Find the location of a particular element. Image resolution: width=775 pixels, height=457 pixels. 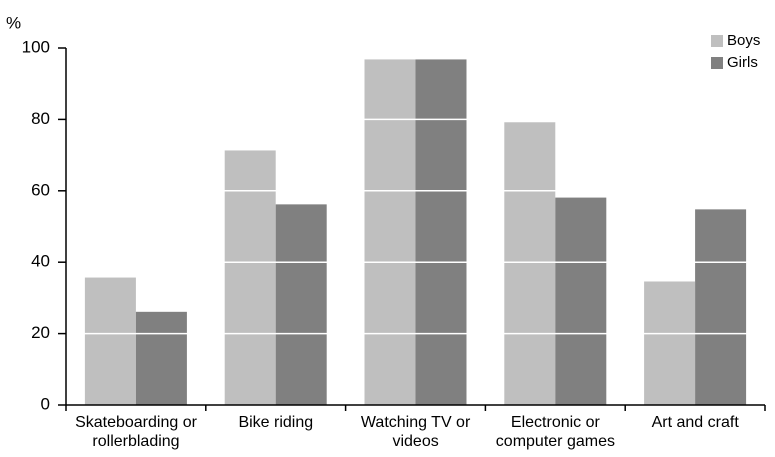

y-unit: % is located at coordinates (13, 22).